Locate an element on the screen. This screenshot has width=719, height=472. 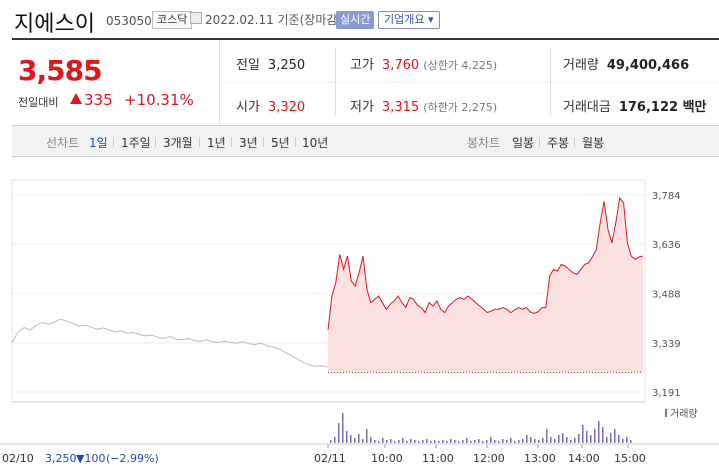
stat-open-label: 시가 is located at coordinates (248, 107).